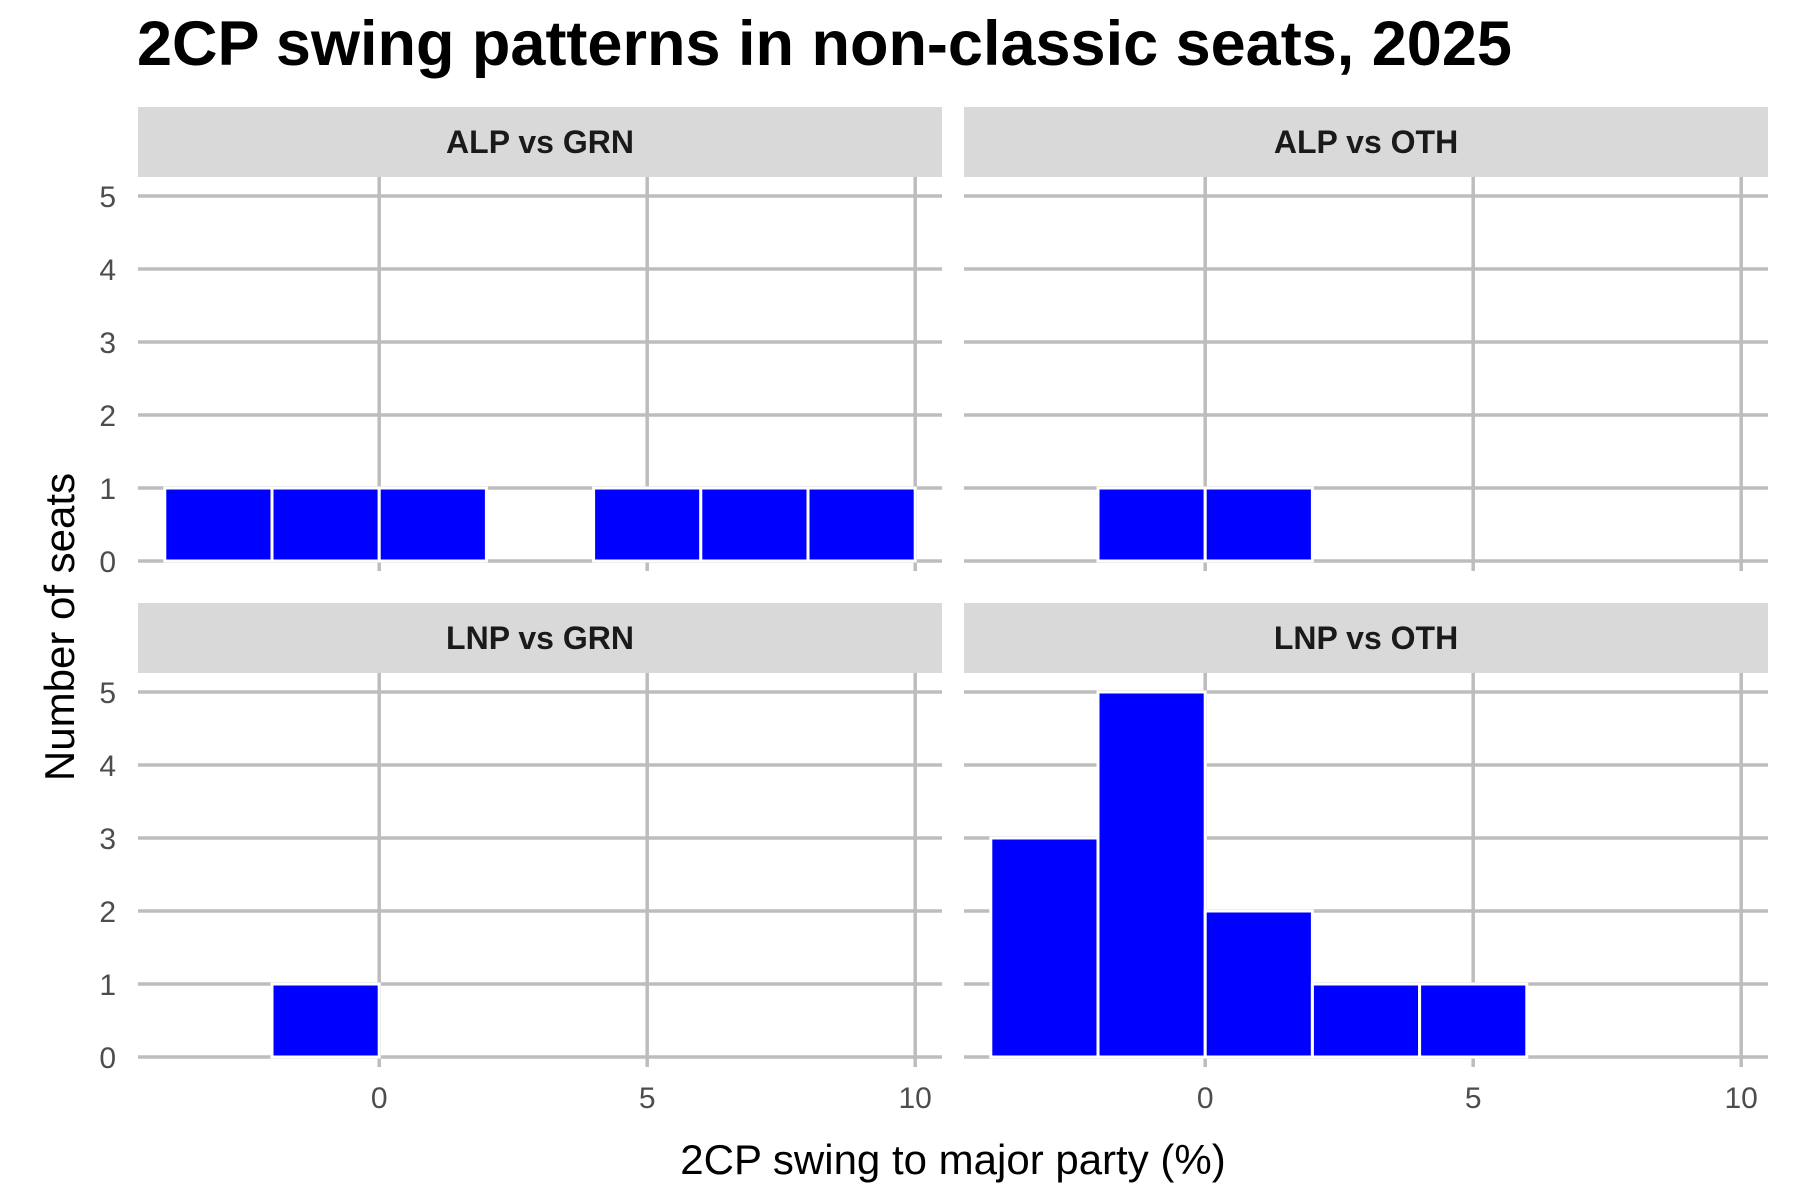  Describe the element at coordinates (952, 1159) in the screenshot. I see `x-axis-title: 2CP swing to major party (%)` at that location.